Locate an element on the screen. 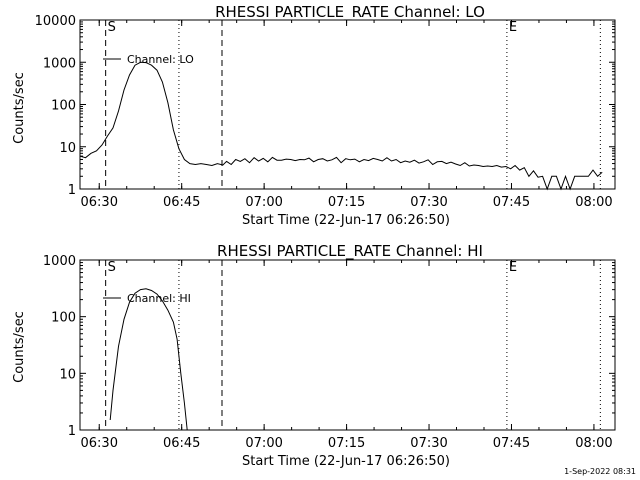 This screenshot has height=480, width=640. y-tick-label: 10000 is located at coordinates (55, 21).